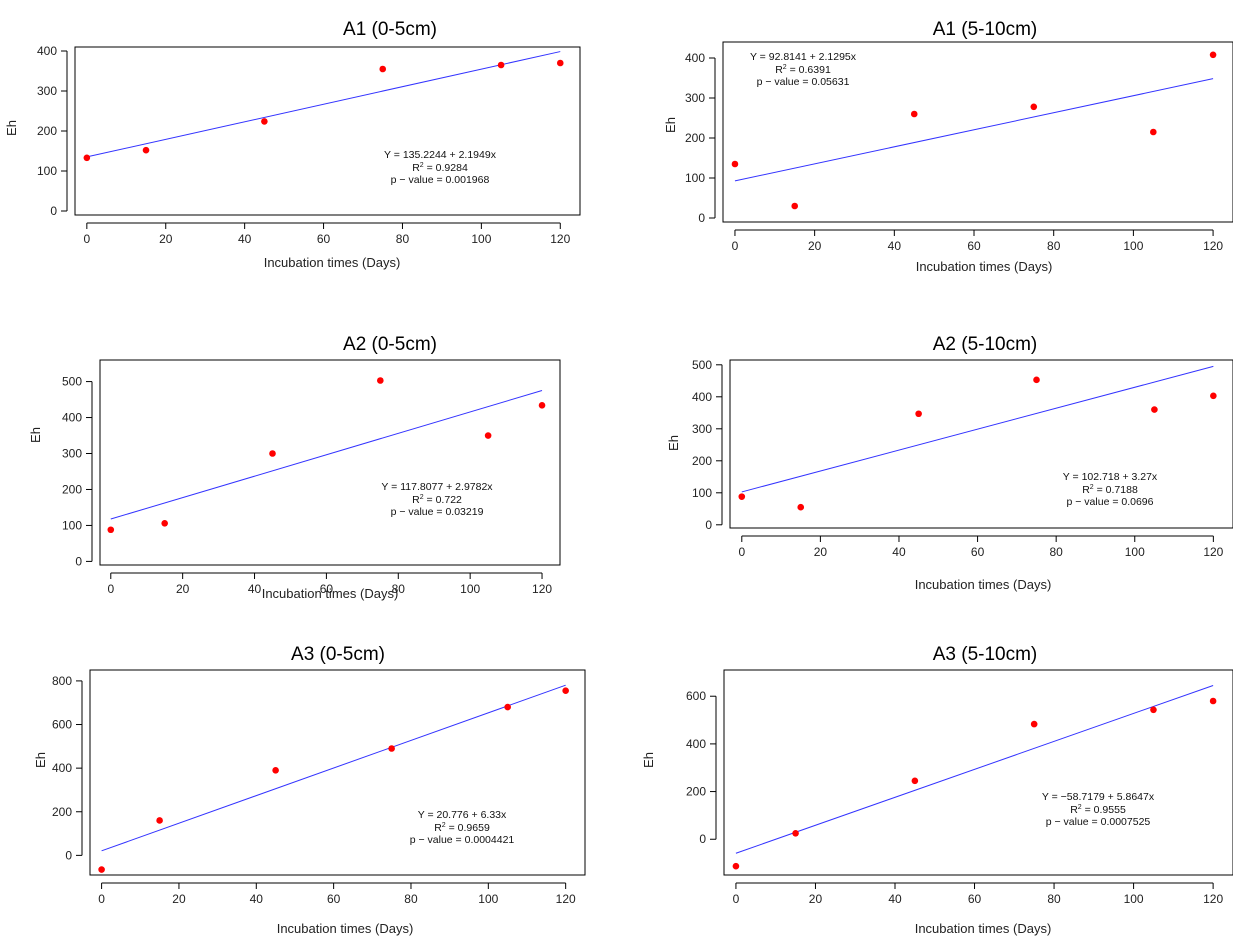 The image size is (1233, 940). What do you see at coordinates (696, 696) in the screenshot?
I see `y-tick-label: 600` at bounding box center [696, 696].